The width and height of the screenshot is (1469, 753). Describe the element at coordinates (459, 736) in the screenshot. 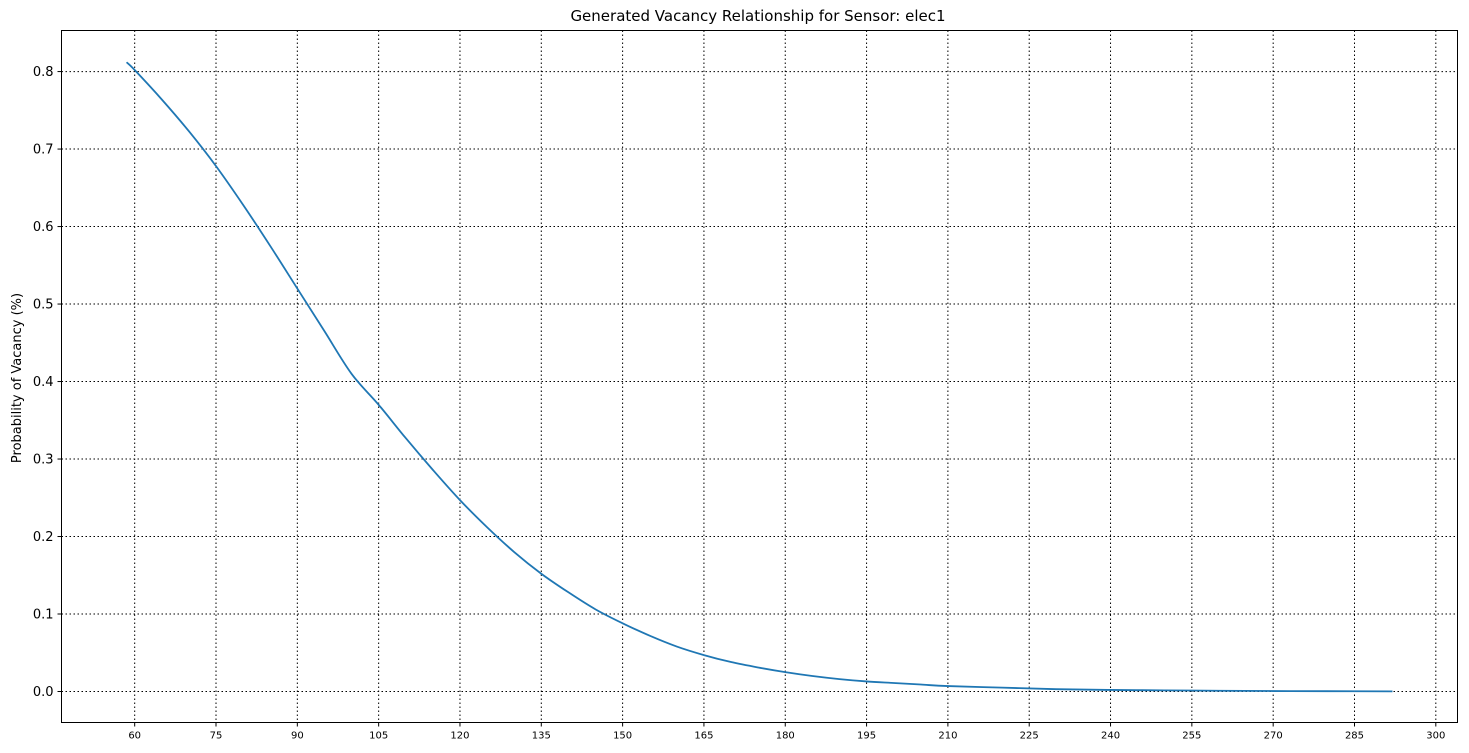

I see `x-tick-label: 120` at that location.